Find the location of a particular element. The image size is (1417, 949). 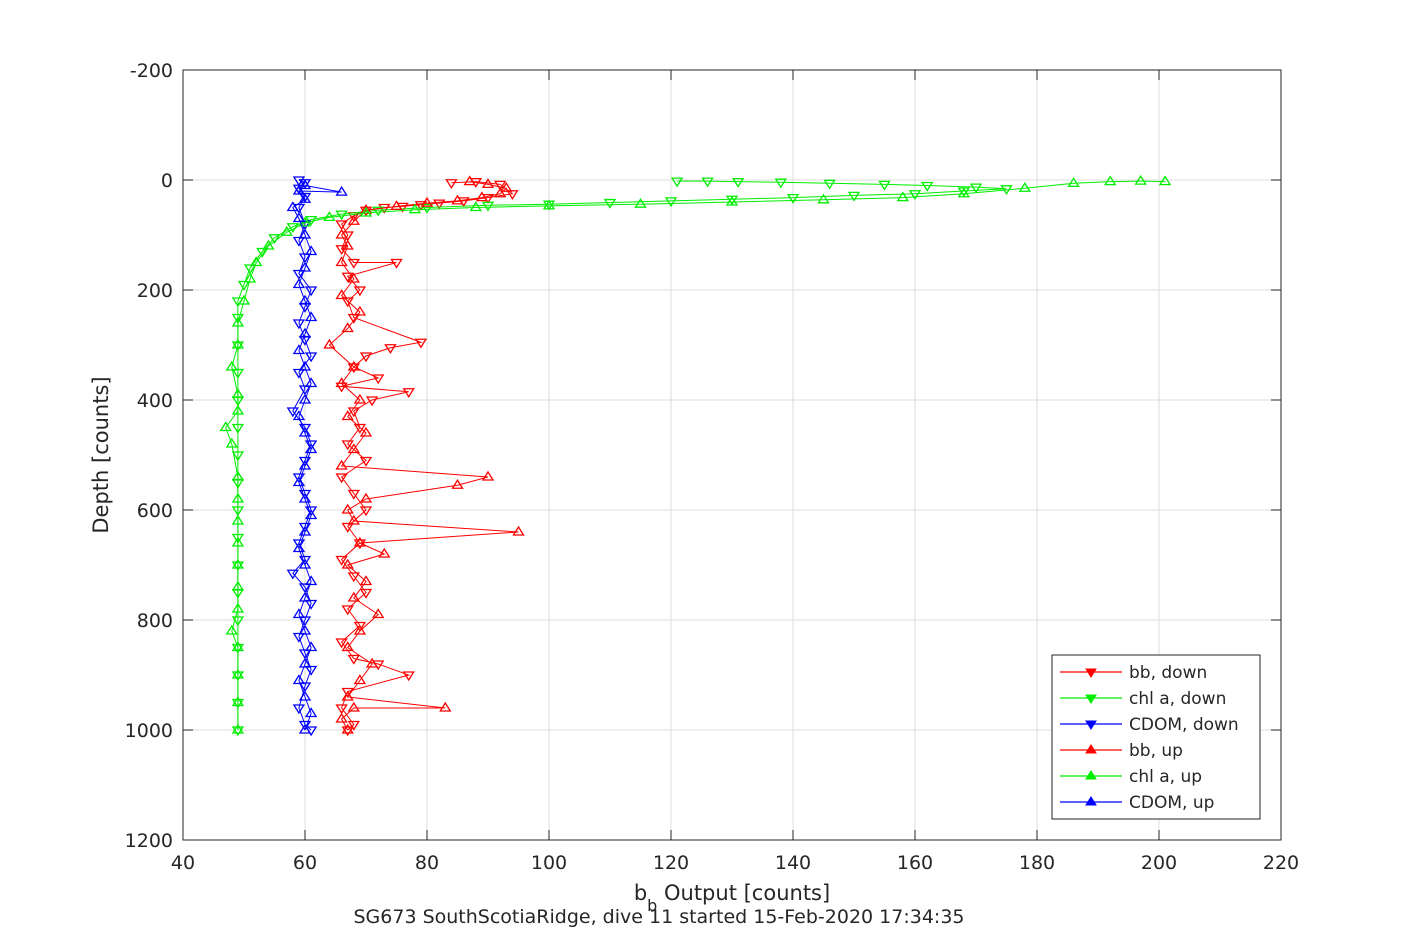

legend-label: CDOM, down is located at coordinates (1184, 725).